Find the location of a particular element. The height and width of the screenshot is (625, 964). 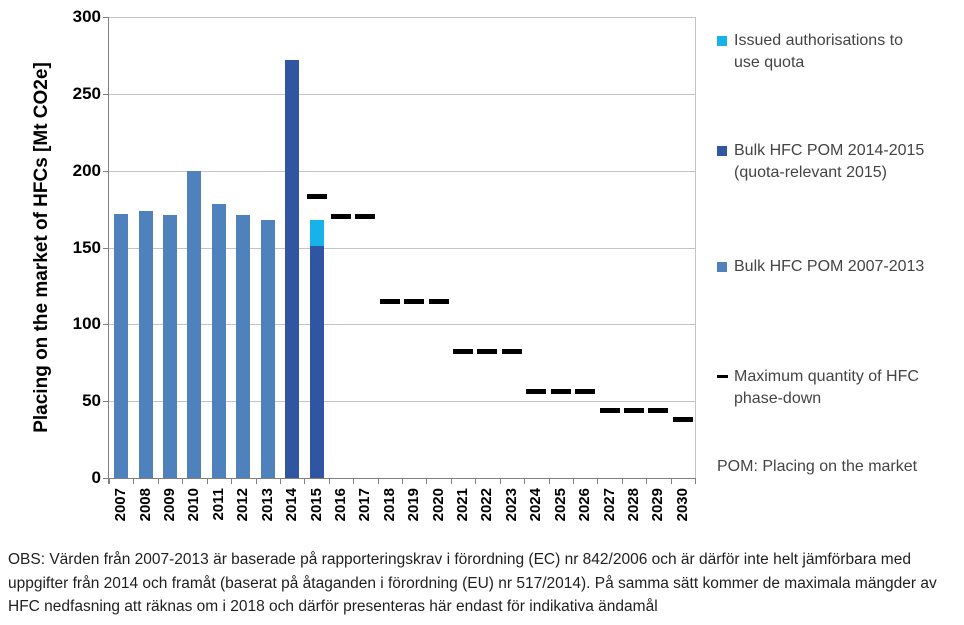

max-quantity-dash-2026 is located at coordinates (585, 392).